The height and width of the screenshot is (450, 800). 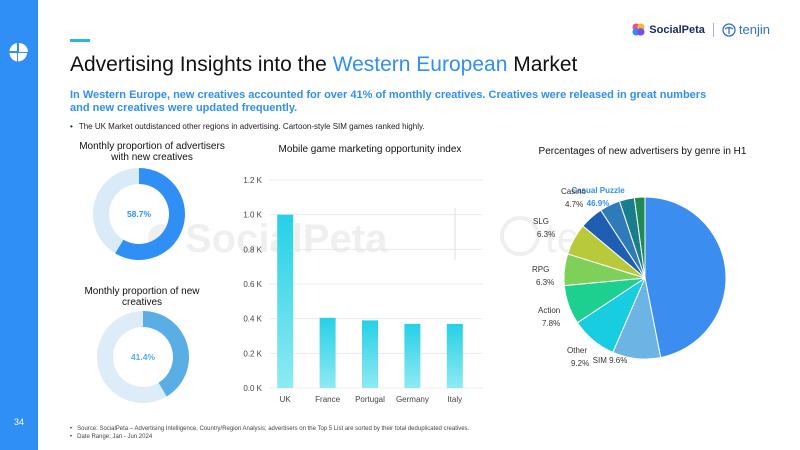 I want to click on genre-slices, so click(x=645, y=278).